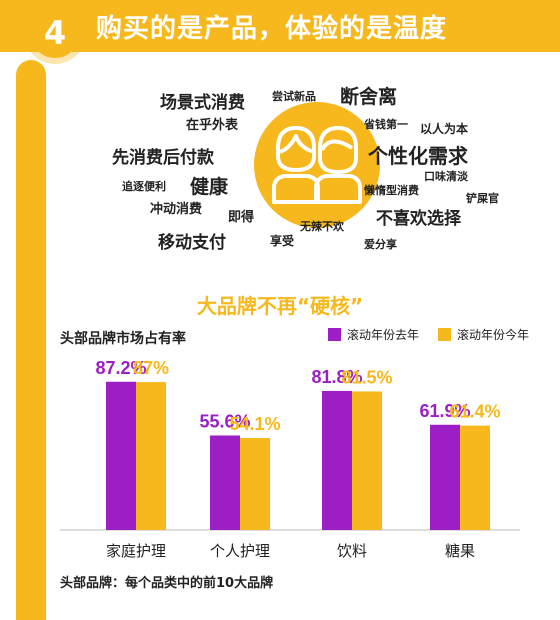  I want to click on logo: TOP, so click(18, 19).